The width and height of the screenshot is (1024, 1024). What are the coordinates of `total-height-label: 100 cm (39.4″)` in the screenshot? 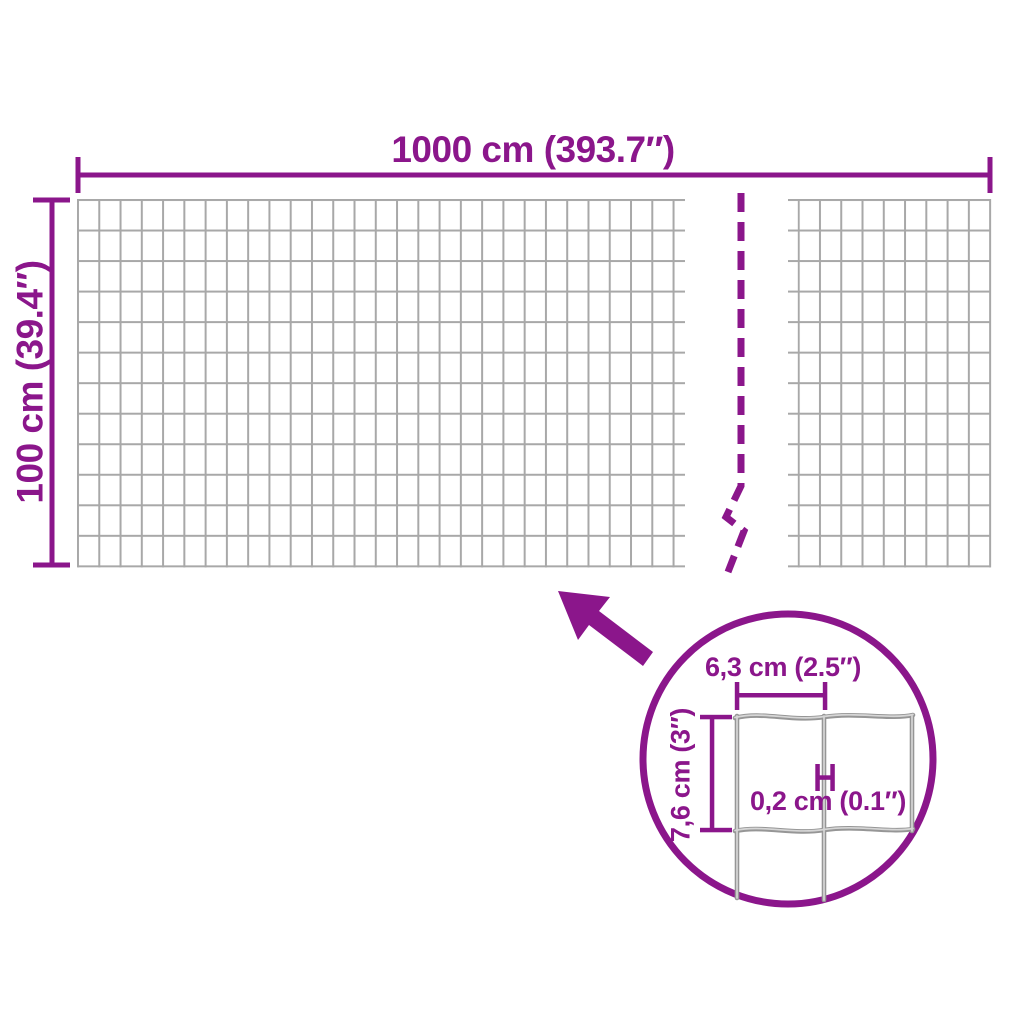 It's located at (30, 382).